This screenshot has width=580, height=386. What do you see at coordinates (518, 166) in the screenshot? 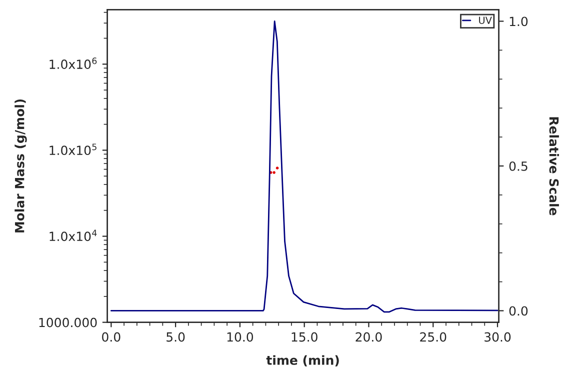
I see `y2-tick-label: 0.5` at bounding box center [518, 166].